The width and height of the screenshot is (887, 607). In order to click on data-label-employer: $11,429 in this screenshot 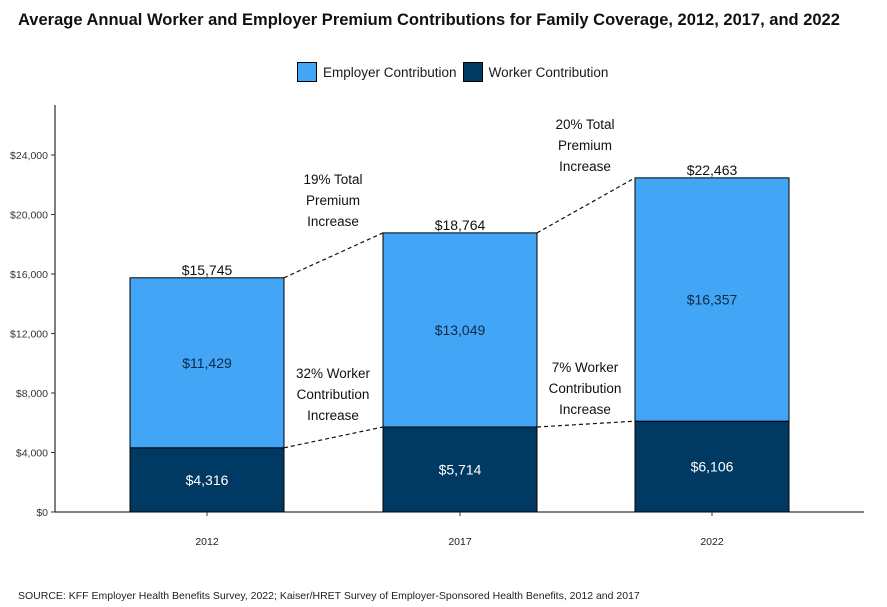, I will do `click(207, 363)`.